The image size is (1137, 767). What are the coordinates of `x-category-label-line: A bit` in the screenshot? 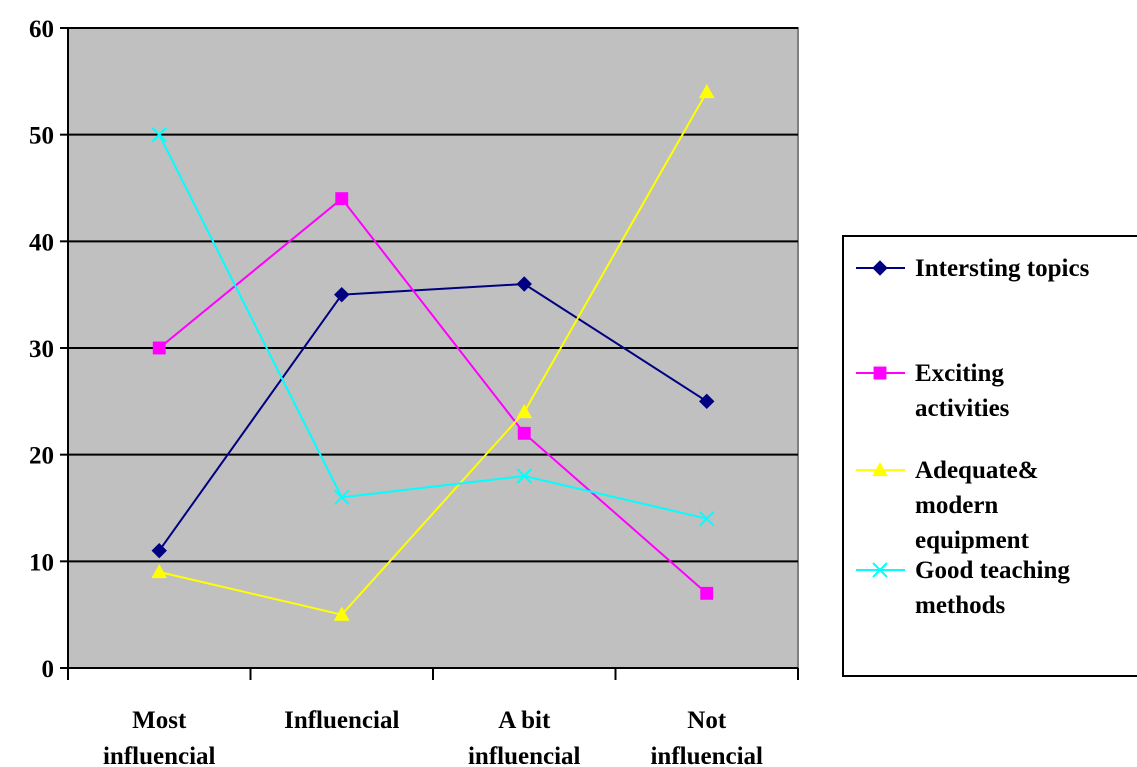 It's located at (524, 720).